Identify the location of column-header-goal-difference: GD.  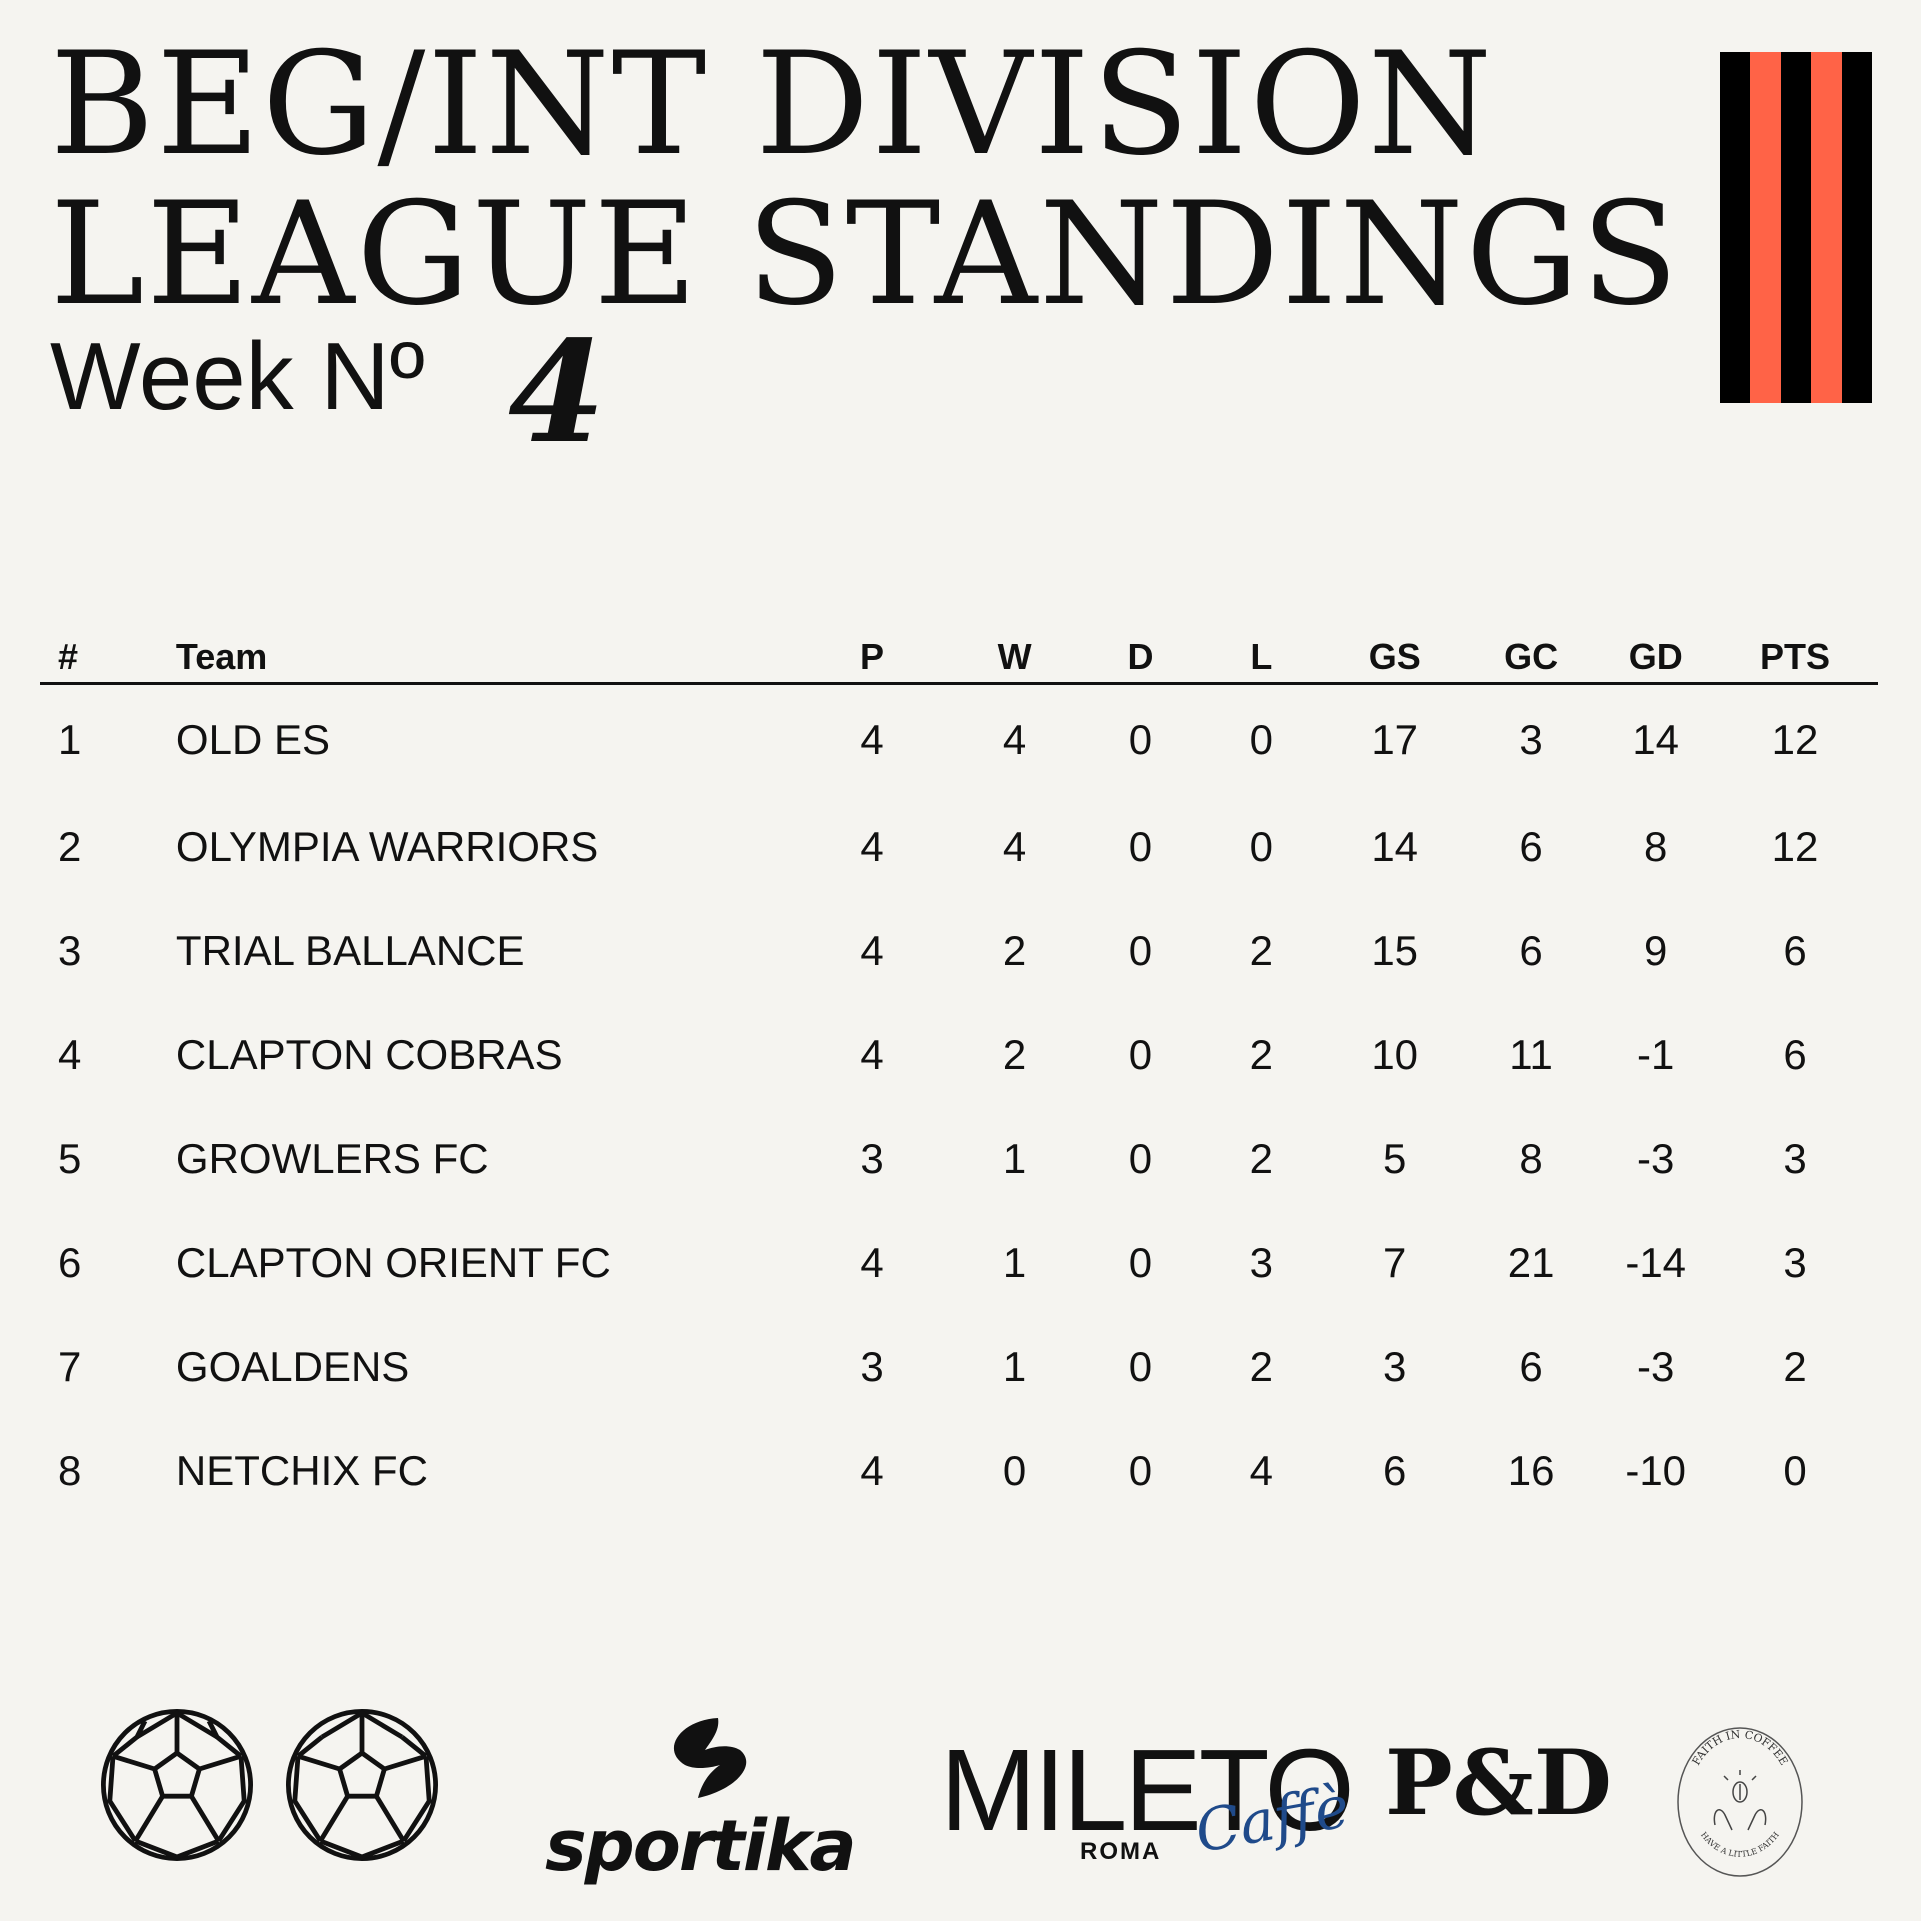
(1656, 652).